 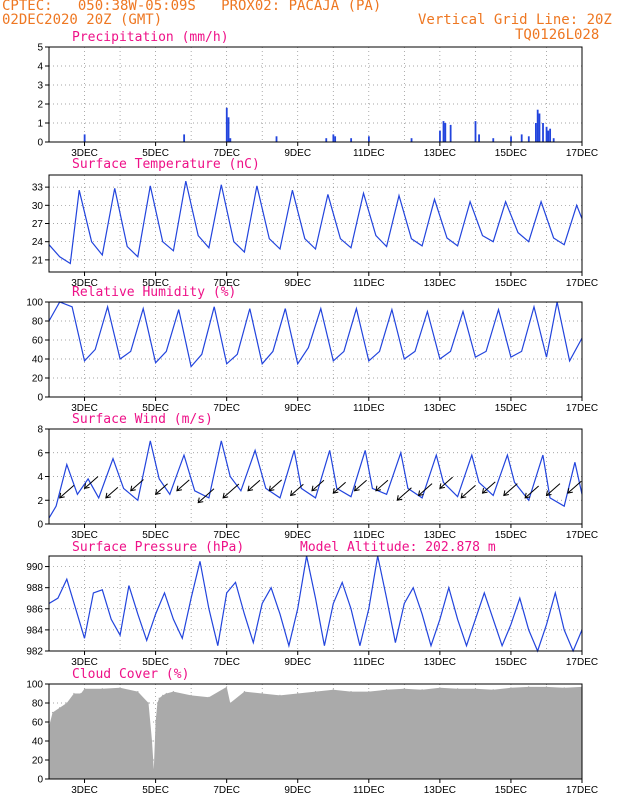 What do you see at coordinates (38, 206) in the screenshot?
I see `y-tick-label: 30` at bounding box center [38, 206].